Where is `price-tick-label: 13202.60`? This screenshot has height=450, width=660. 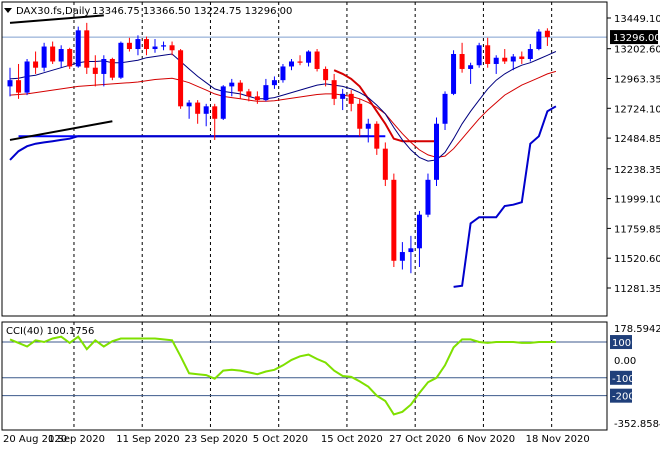 price-tick-label: 13202.60 is located at coordinates (637, 50).